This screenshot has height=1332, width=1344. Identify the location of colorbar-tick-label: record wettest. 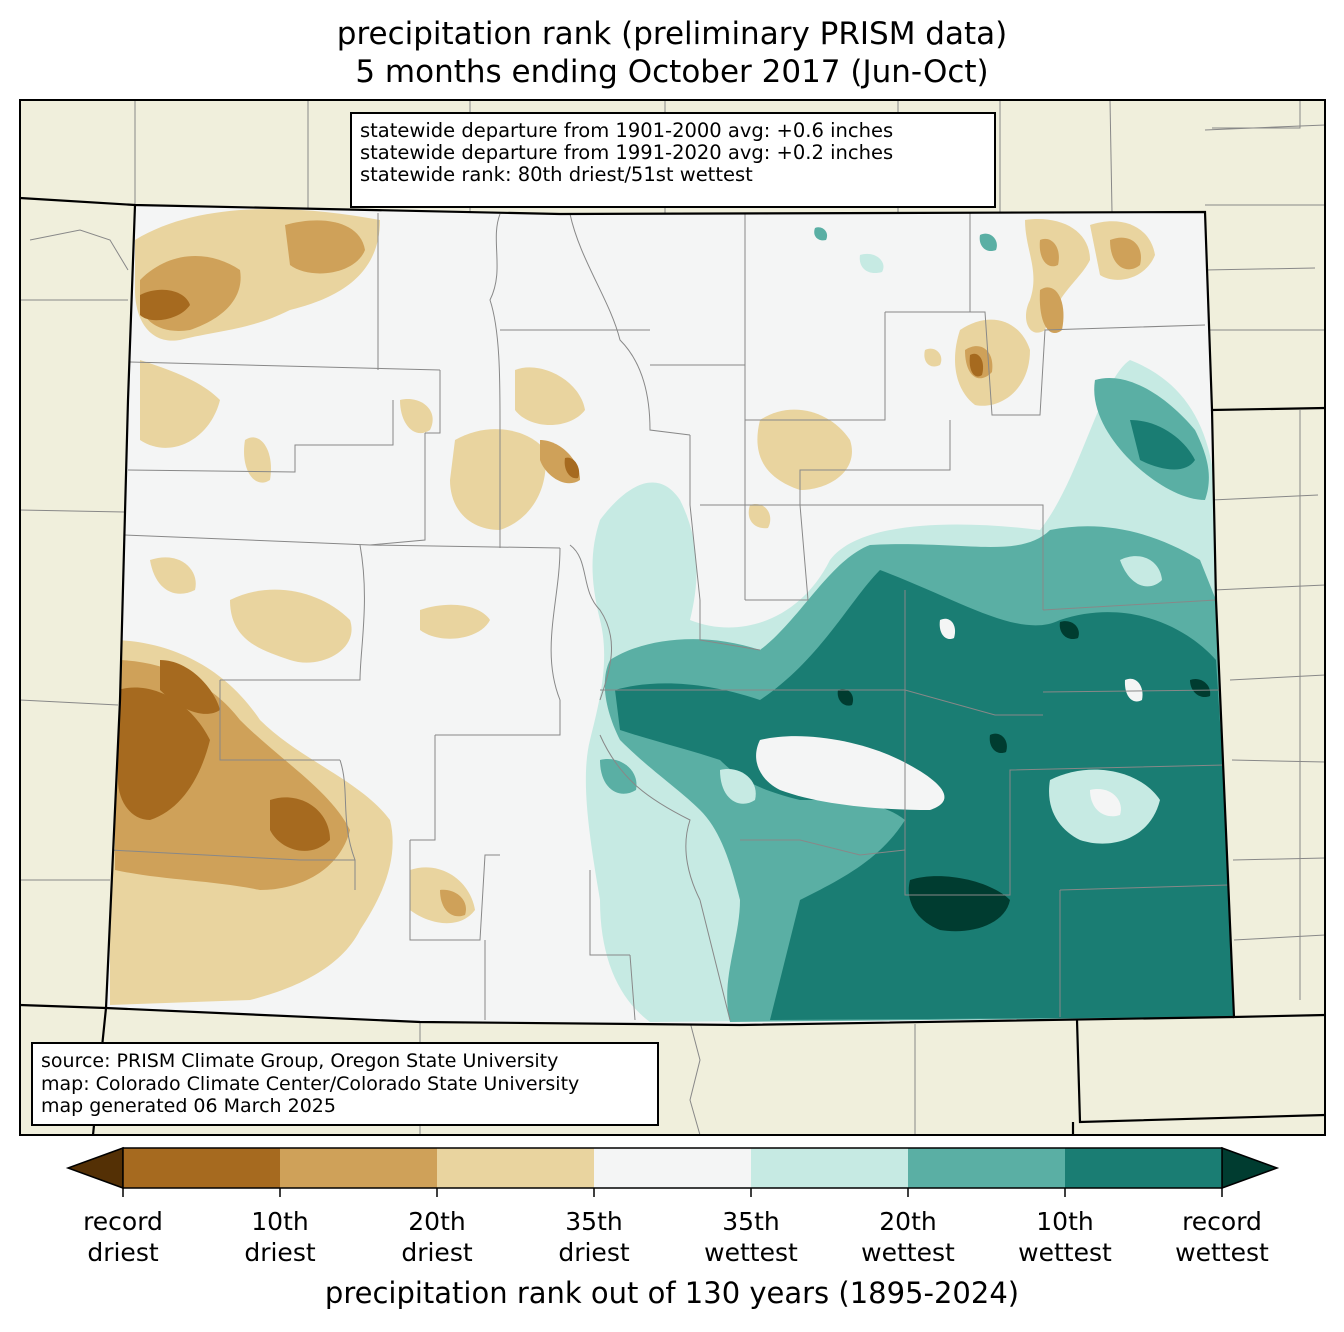
(1222, 1237).